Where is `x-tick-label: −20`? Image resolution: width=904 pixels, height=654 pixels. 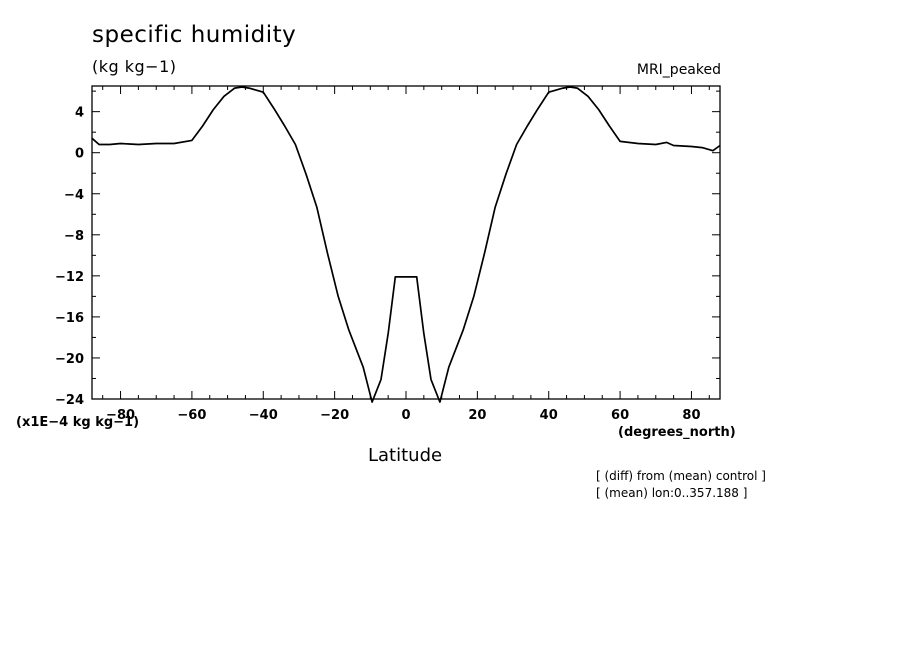 x-tick-label: −20 is located at coordinates (334, 415).